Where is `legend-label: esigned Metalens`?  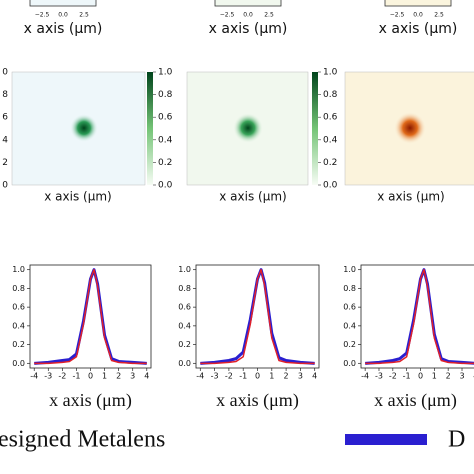
legend-label: esigned Metalens is located at coordinates (82, 440).